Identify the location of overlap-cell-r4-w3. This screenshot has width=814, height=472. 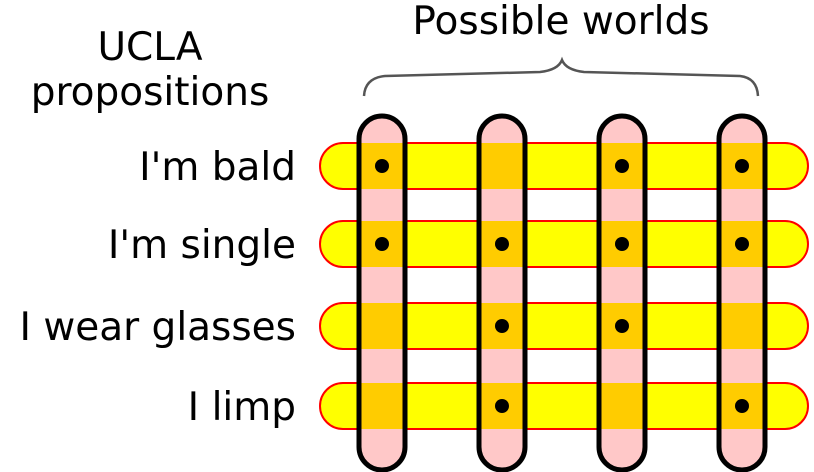
(622, 406).